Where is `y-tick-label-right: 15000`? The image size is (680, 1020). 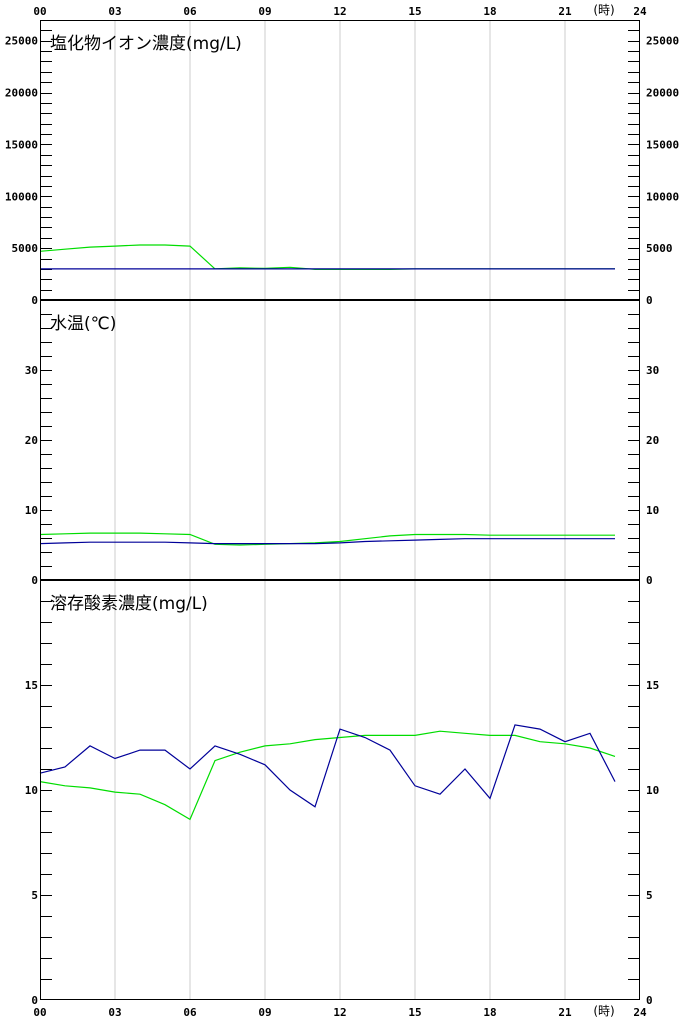
y-tick-label-right: 15000 is located at coordinates (662, 144).